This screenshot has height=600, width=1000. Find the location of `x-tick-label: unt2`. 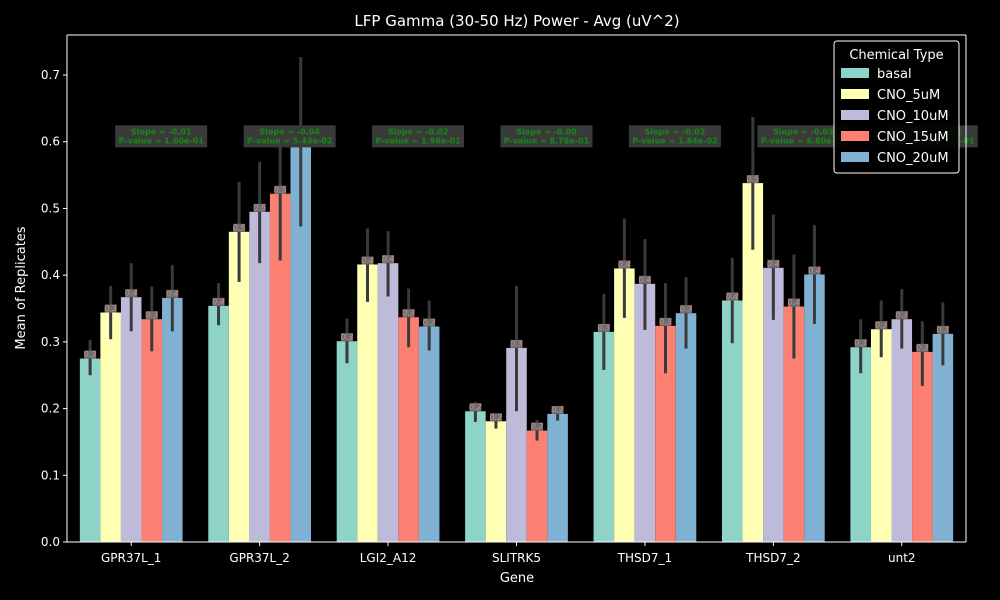

x-tick-label: unt2 is located at coordinates (902, 558).